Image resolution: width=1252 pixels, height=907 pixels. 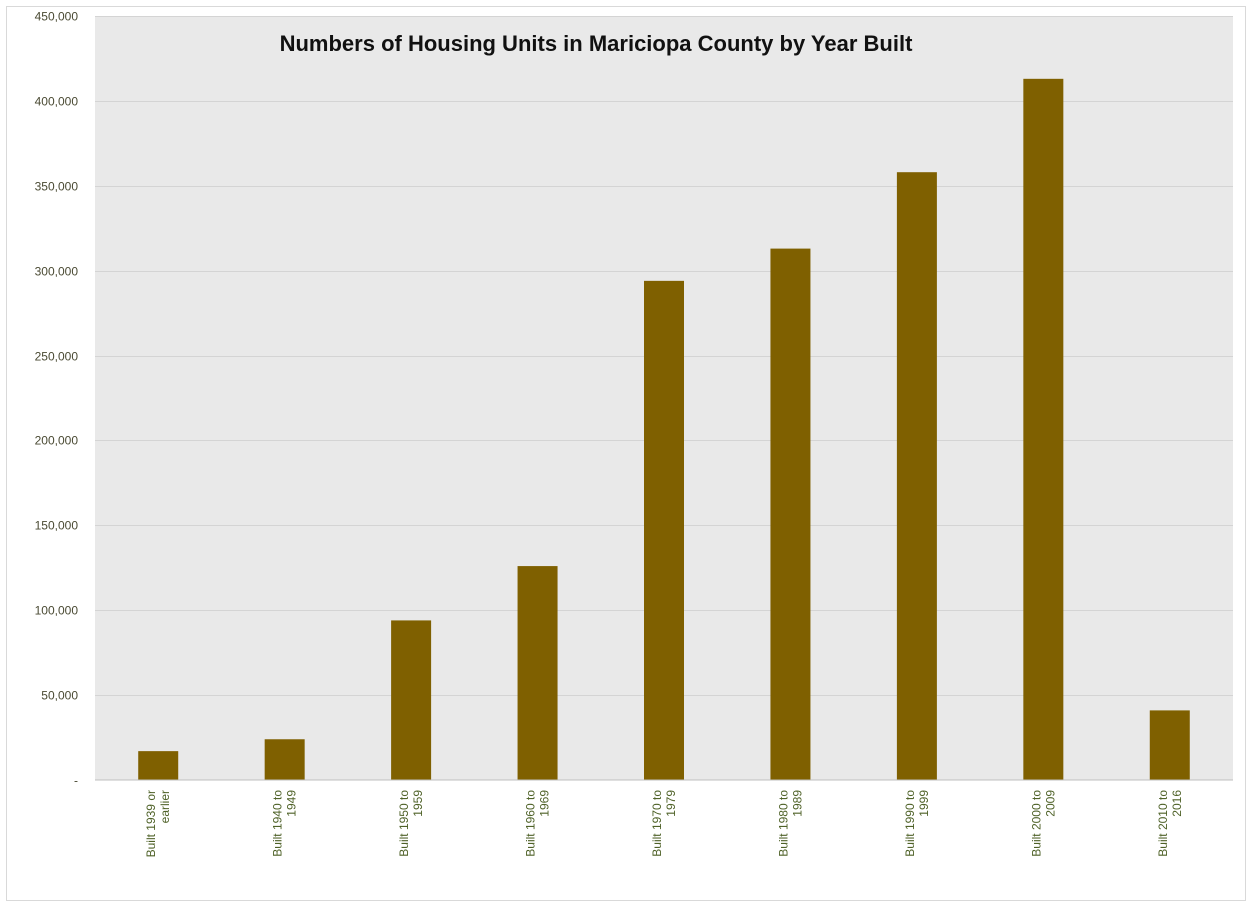 What do you see at coordinates (783, 823) in the screenshot?
I see `x-tick-label-line: Built 1980 to` at bounding box center [783, 823].